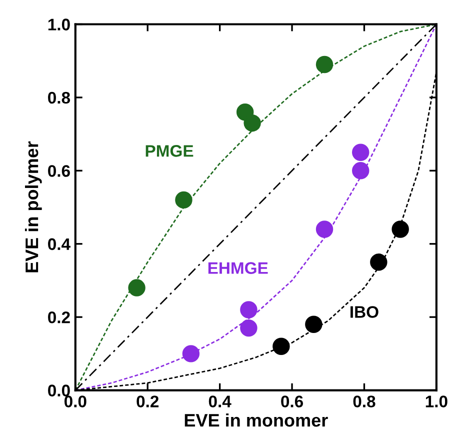 Image resolution: width=457 pixels, height=441 pixels. What do you see at coordinates (170, 151) in the screenshot?
I see `text: PMGE` at bounding box center [170, 151].